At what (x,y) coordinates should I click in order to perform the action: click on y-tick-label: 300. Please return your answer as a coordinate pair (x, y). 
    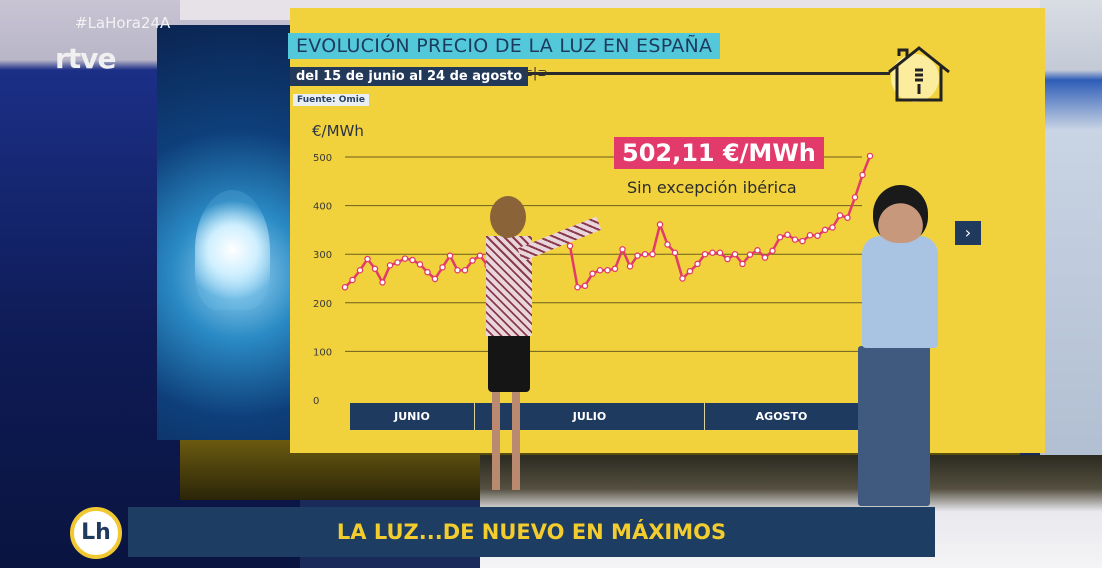
    Looking at the image, I should click on (322, 255).